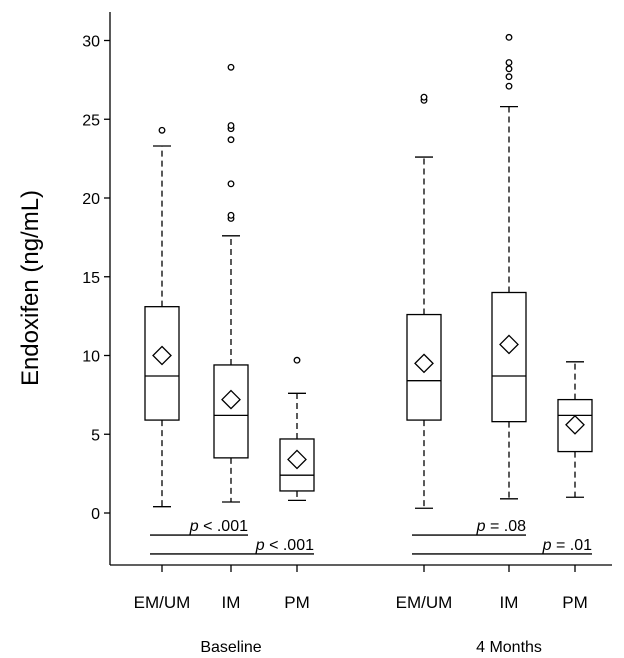 This screenshot has height=658, width=624. What do you see at coordinates (502, 546) in the screenshot?
I see `comparison-em-um-vs-pm: p = .01` at bounding box center [502, 546].